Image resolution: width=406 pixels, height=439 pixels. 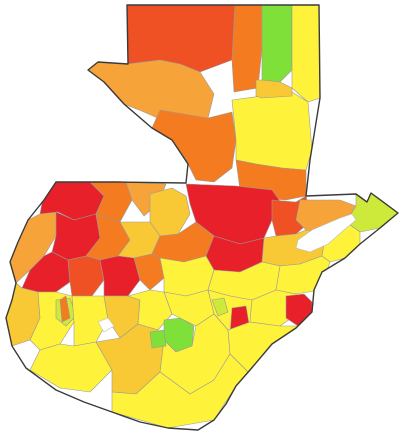 What do you see at coordinates (371, 212) in the screenshot?
I see `region-izabal-coast-green` at bounding box center [371, 212].